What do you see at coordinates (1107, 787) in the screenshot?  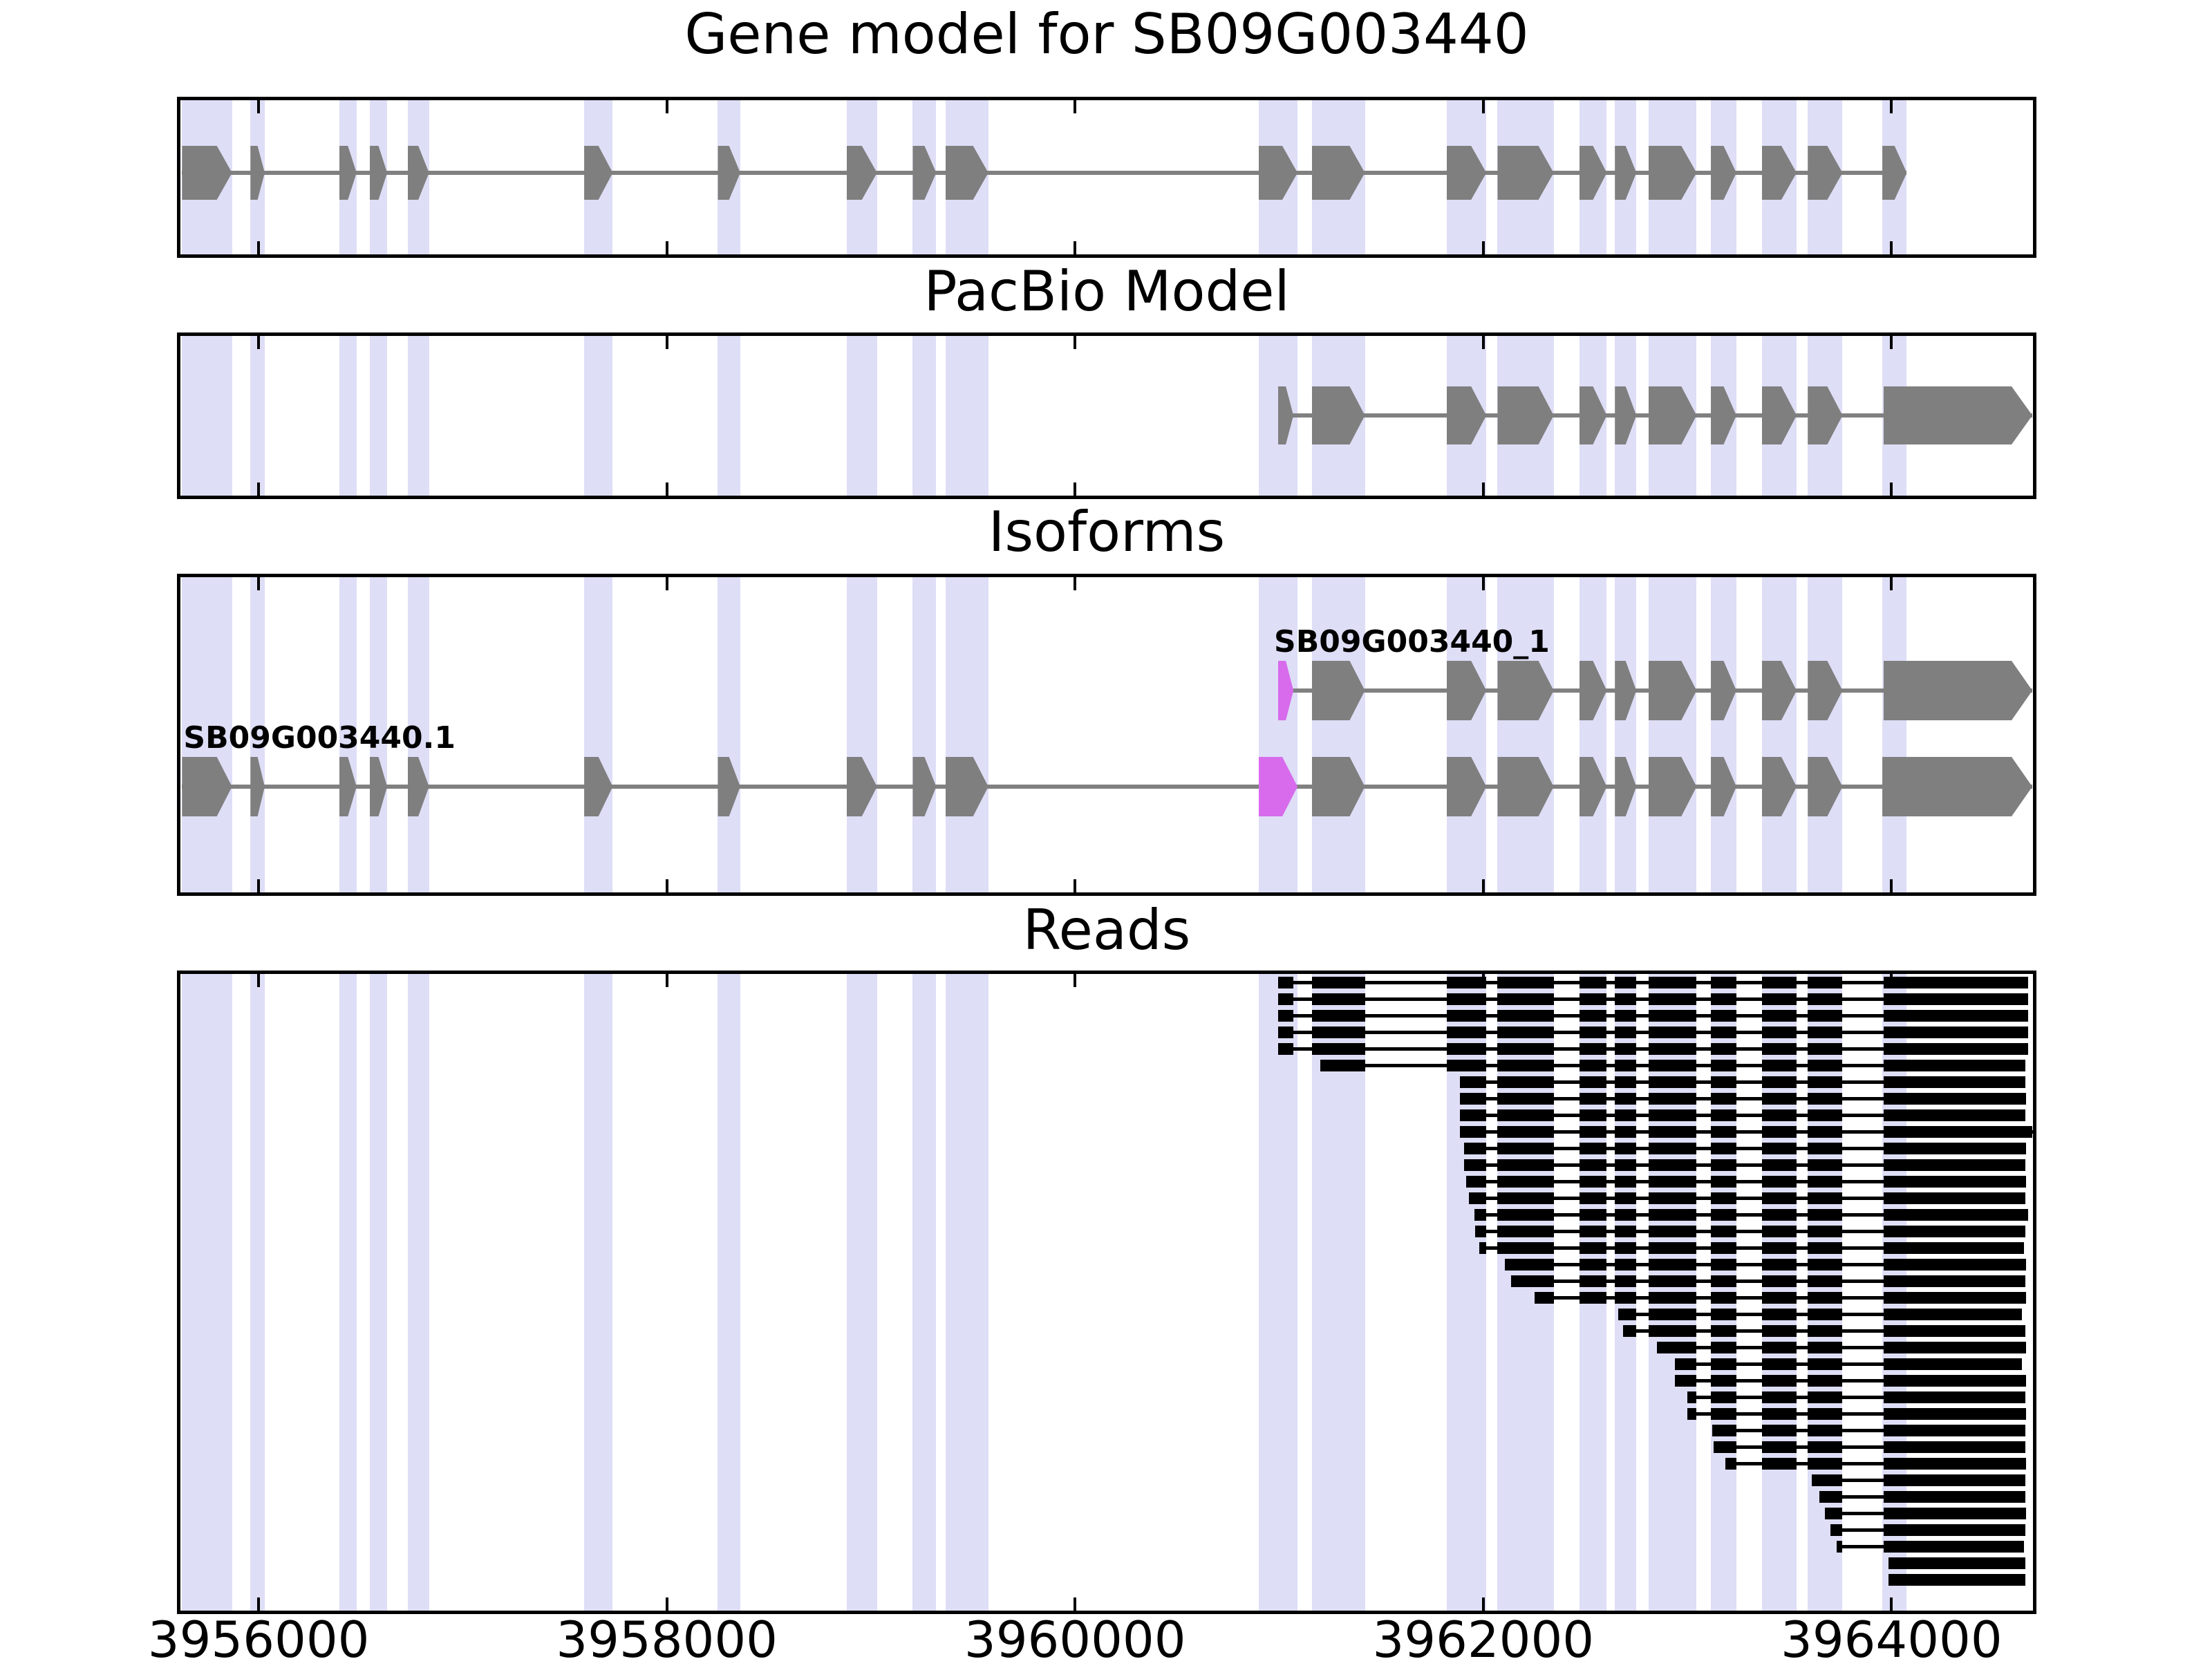 I see `intron-line` at bounding box center [1107, 787].